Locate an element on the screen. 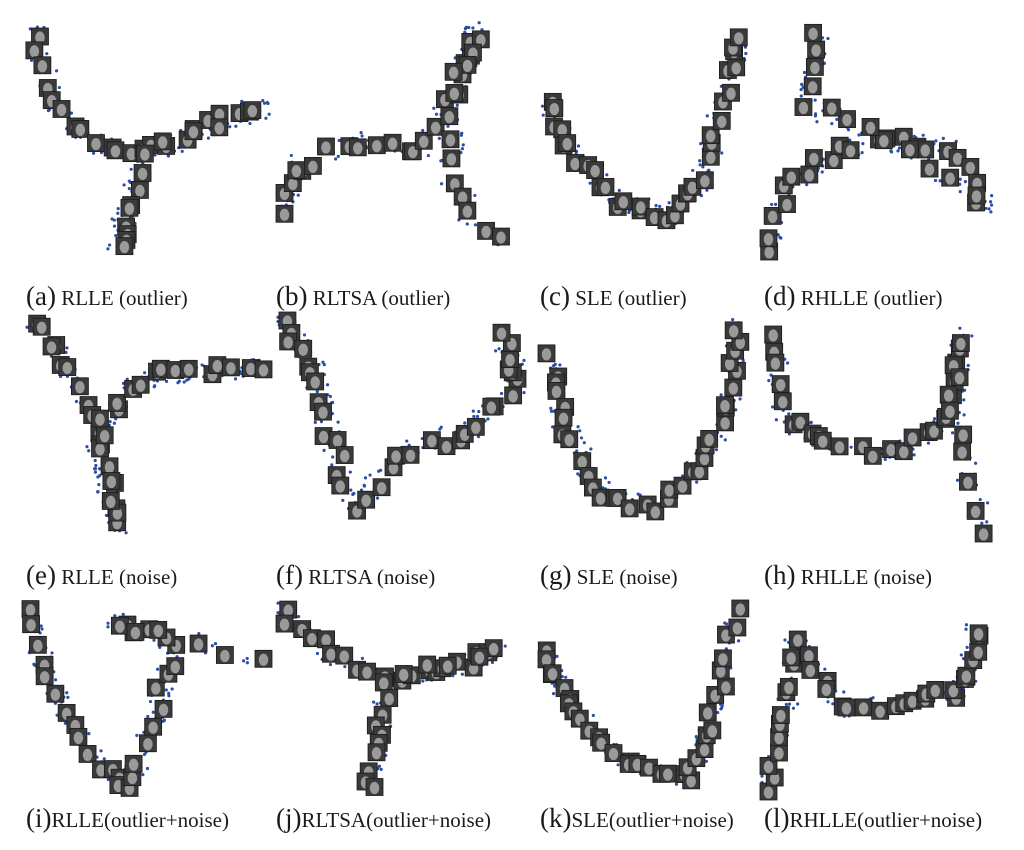 The image size is (1024, 850). caption-letter: (h) is located at coordinates (780, 575).